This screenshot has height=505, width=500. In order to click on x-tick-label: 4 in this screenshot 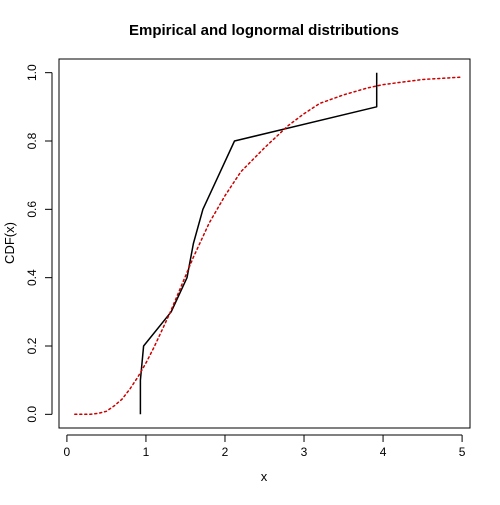, I will do `click(383, 452)`.